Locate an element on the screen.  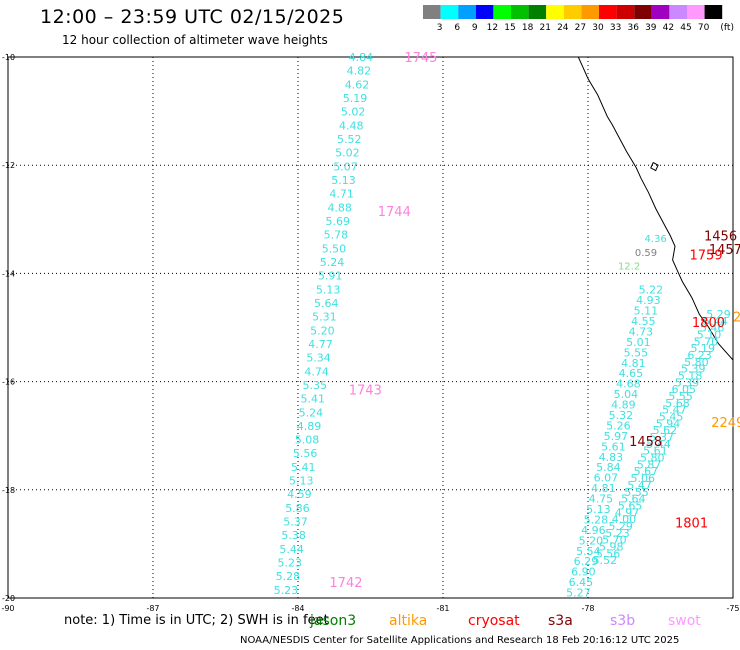
wave-height-value: 4.62 is located at coordinates (357, 84).